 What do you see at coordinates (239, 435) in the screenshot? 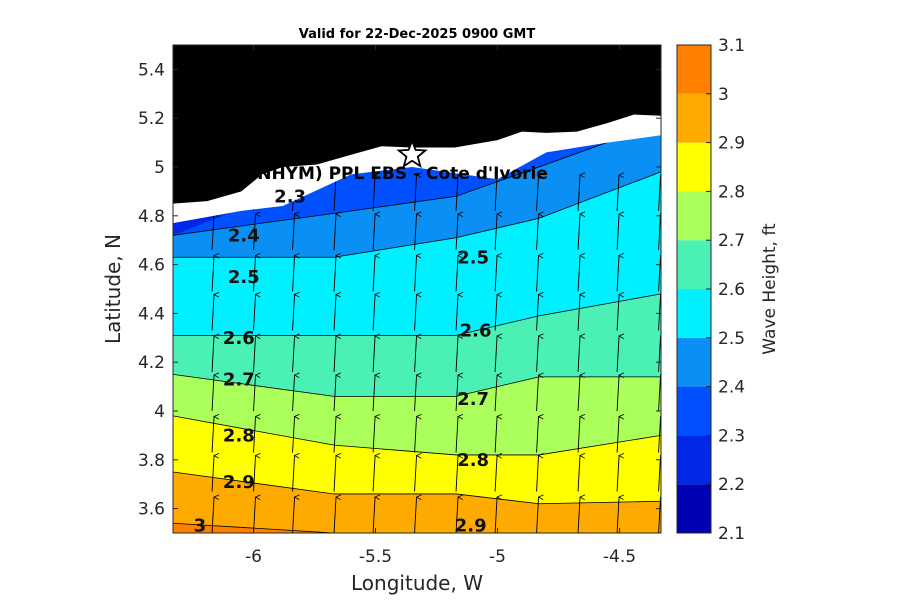
I see `contour-label: 2.8` at bounding box center [239, 435].